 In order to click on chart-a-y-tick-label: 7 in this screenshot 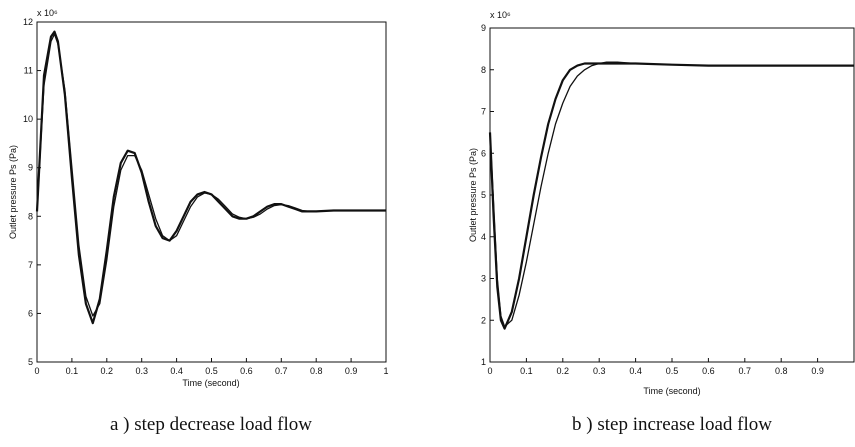, I will do `click(30, 265)`.